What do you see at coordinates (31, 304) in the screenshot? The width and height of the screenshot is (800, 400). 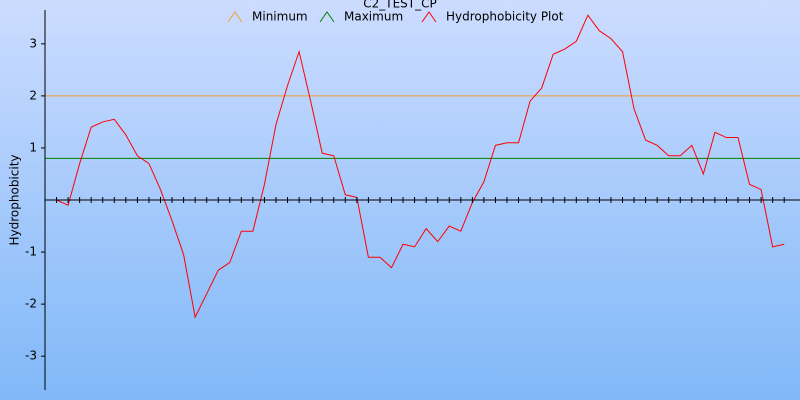 I see `y-tick-label: -2` at bounding box center [31, 304].